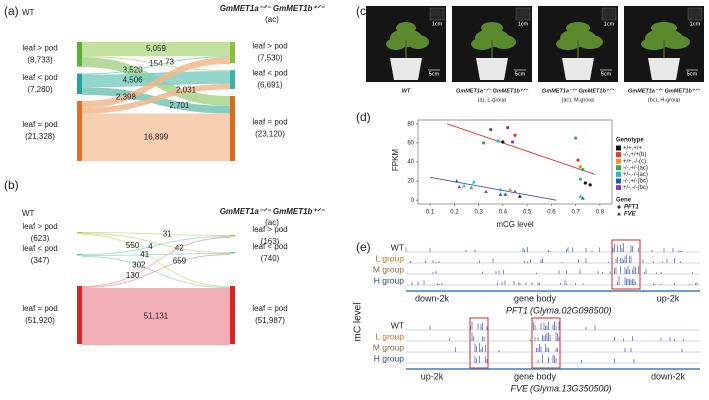 The image size is (709, 400). Describe the element at coordinates (523, 24) in the screenshot. I see `scale-label: 1cm` at that location.